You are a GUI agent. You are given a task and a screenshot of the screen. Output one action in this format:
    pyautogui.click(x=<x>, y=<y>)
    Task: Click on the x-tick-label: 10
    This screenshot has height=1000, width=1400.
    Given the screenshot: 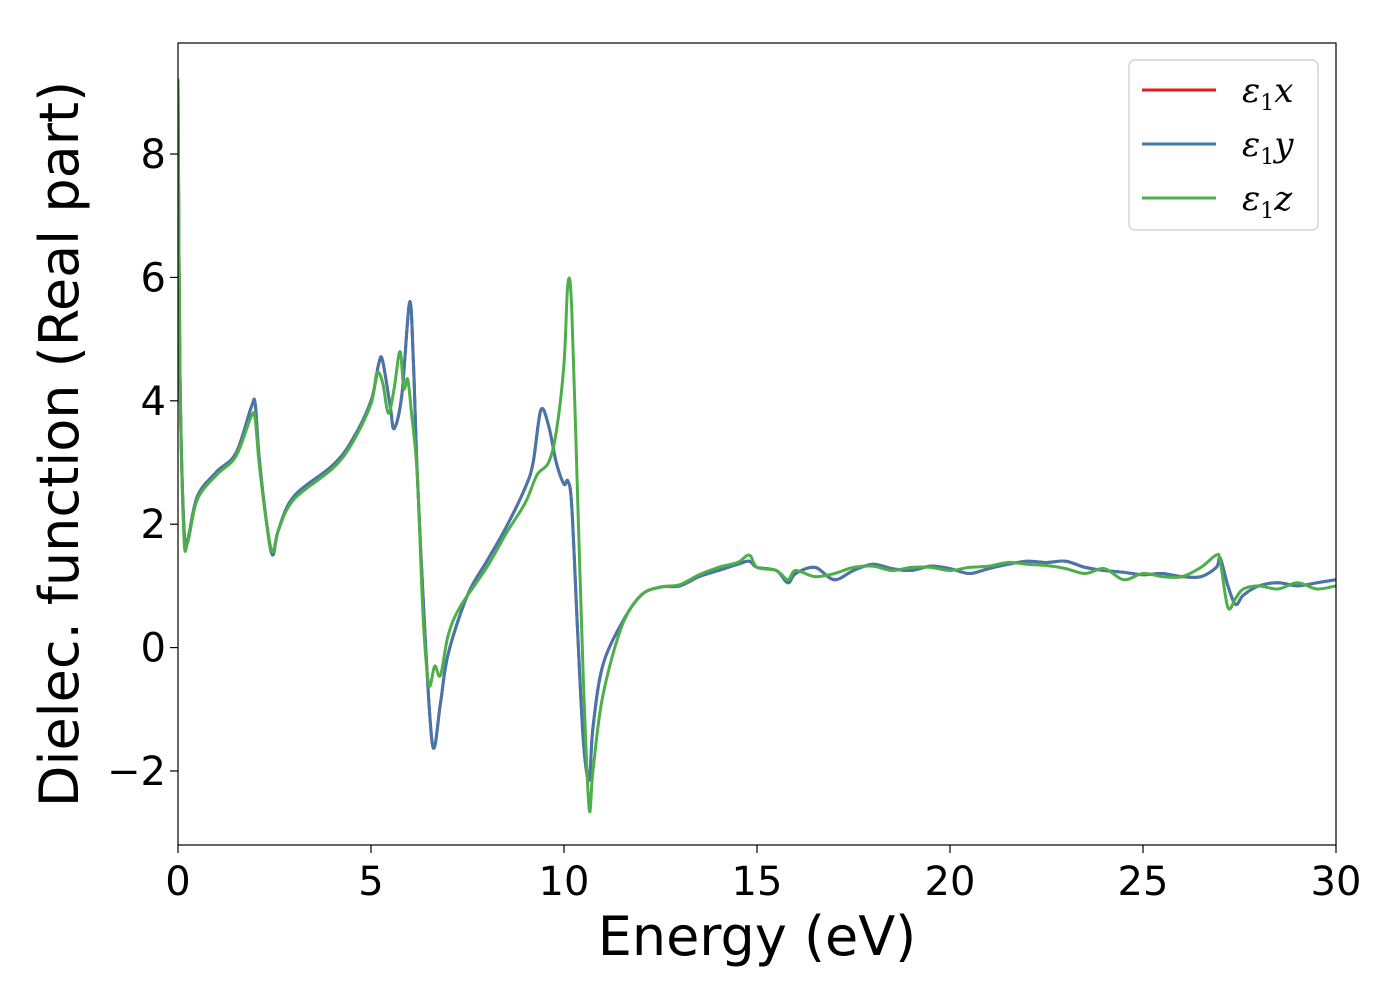 What is the action you would take?
    pyautogui.click(x=564, y=882)
    